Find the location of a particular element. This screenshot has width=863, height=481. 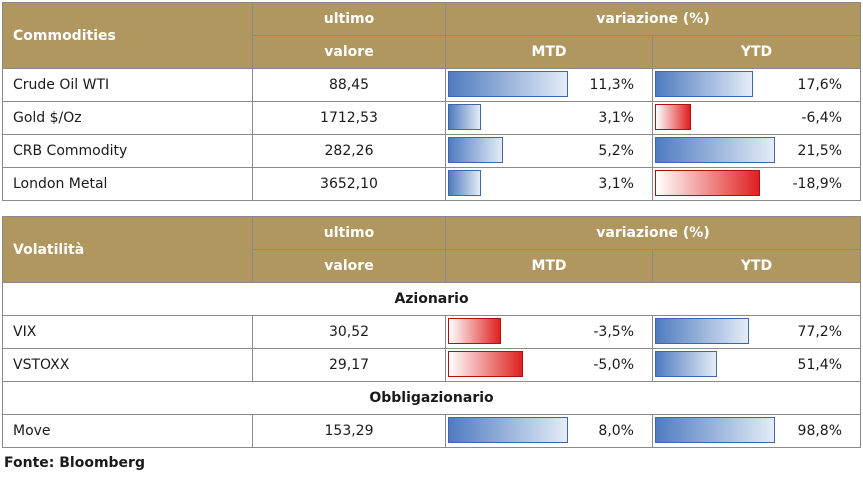

volatility-header-row-2: valore MTD YTD is located at coordinates (432, 266).